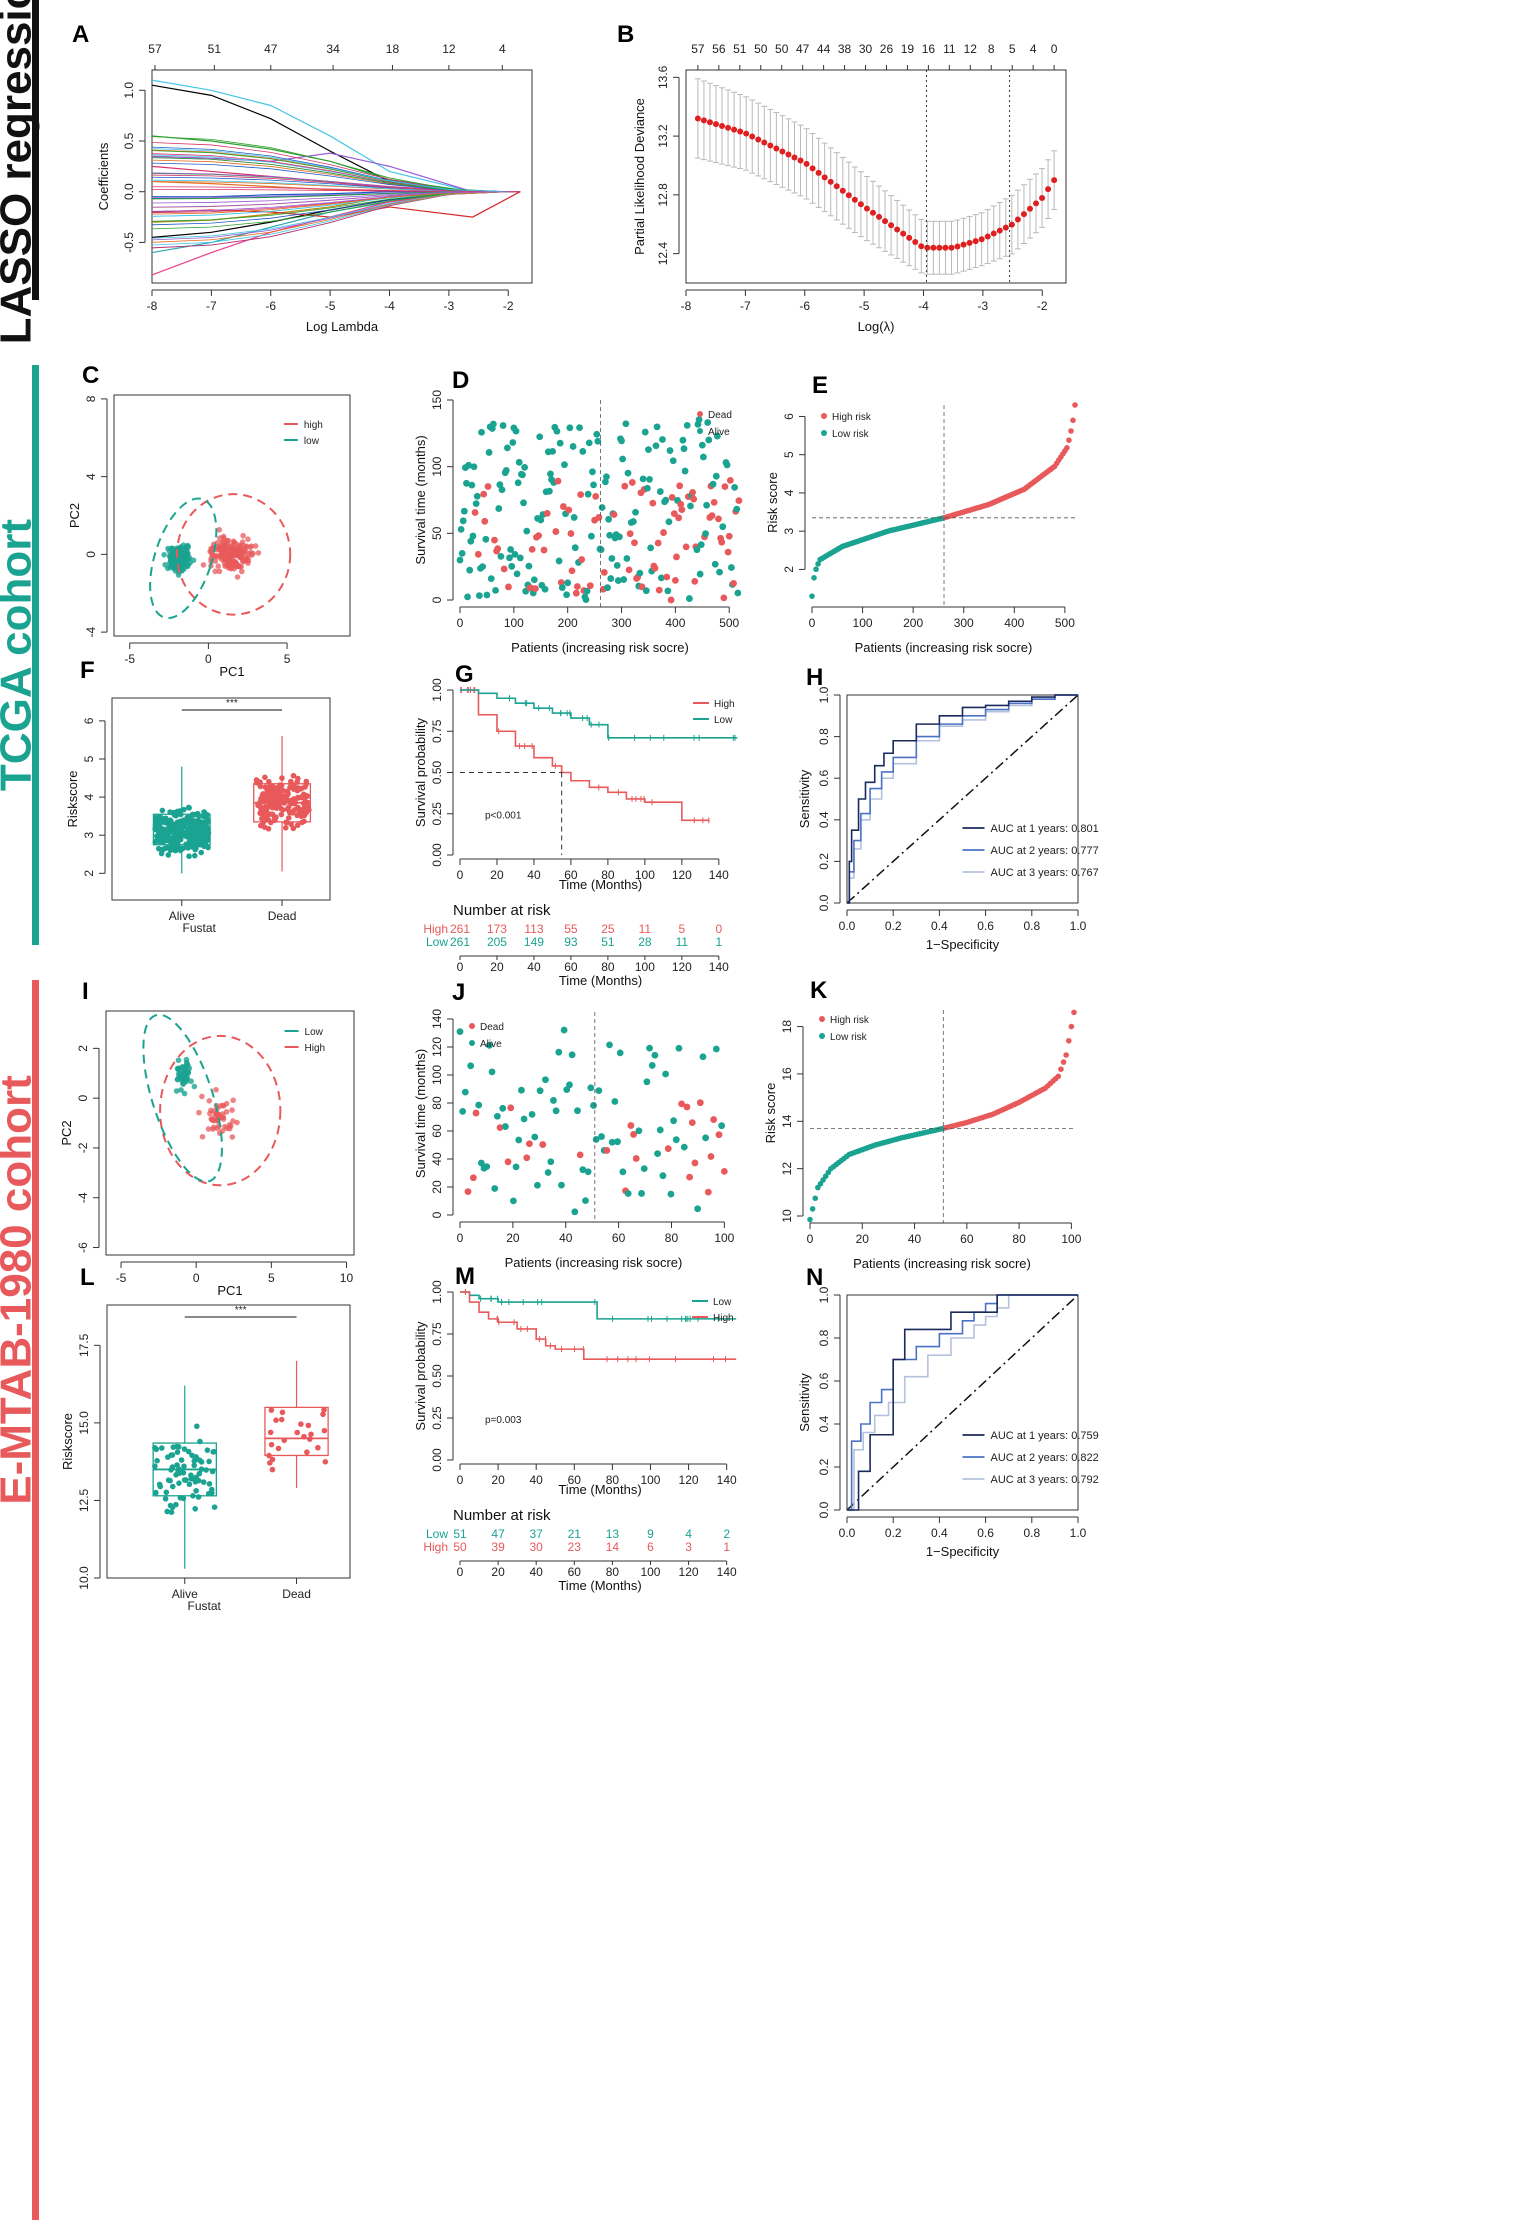 Image resolution: width=1535 pixels, height=2233 pixels. Describe the element at coordinates (650, 1572) in the screenshot. I see `risk-tick-label-M: 100` at that location.